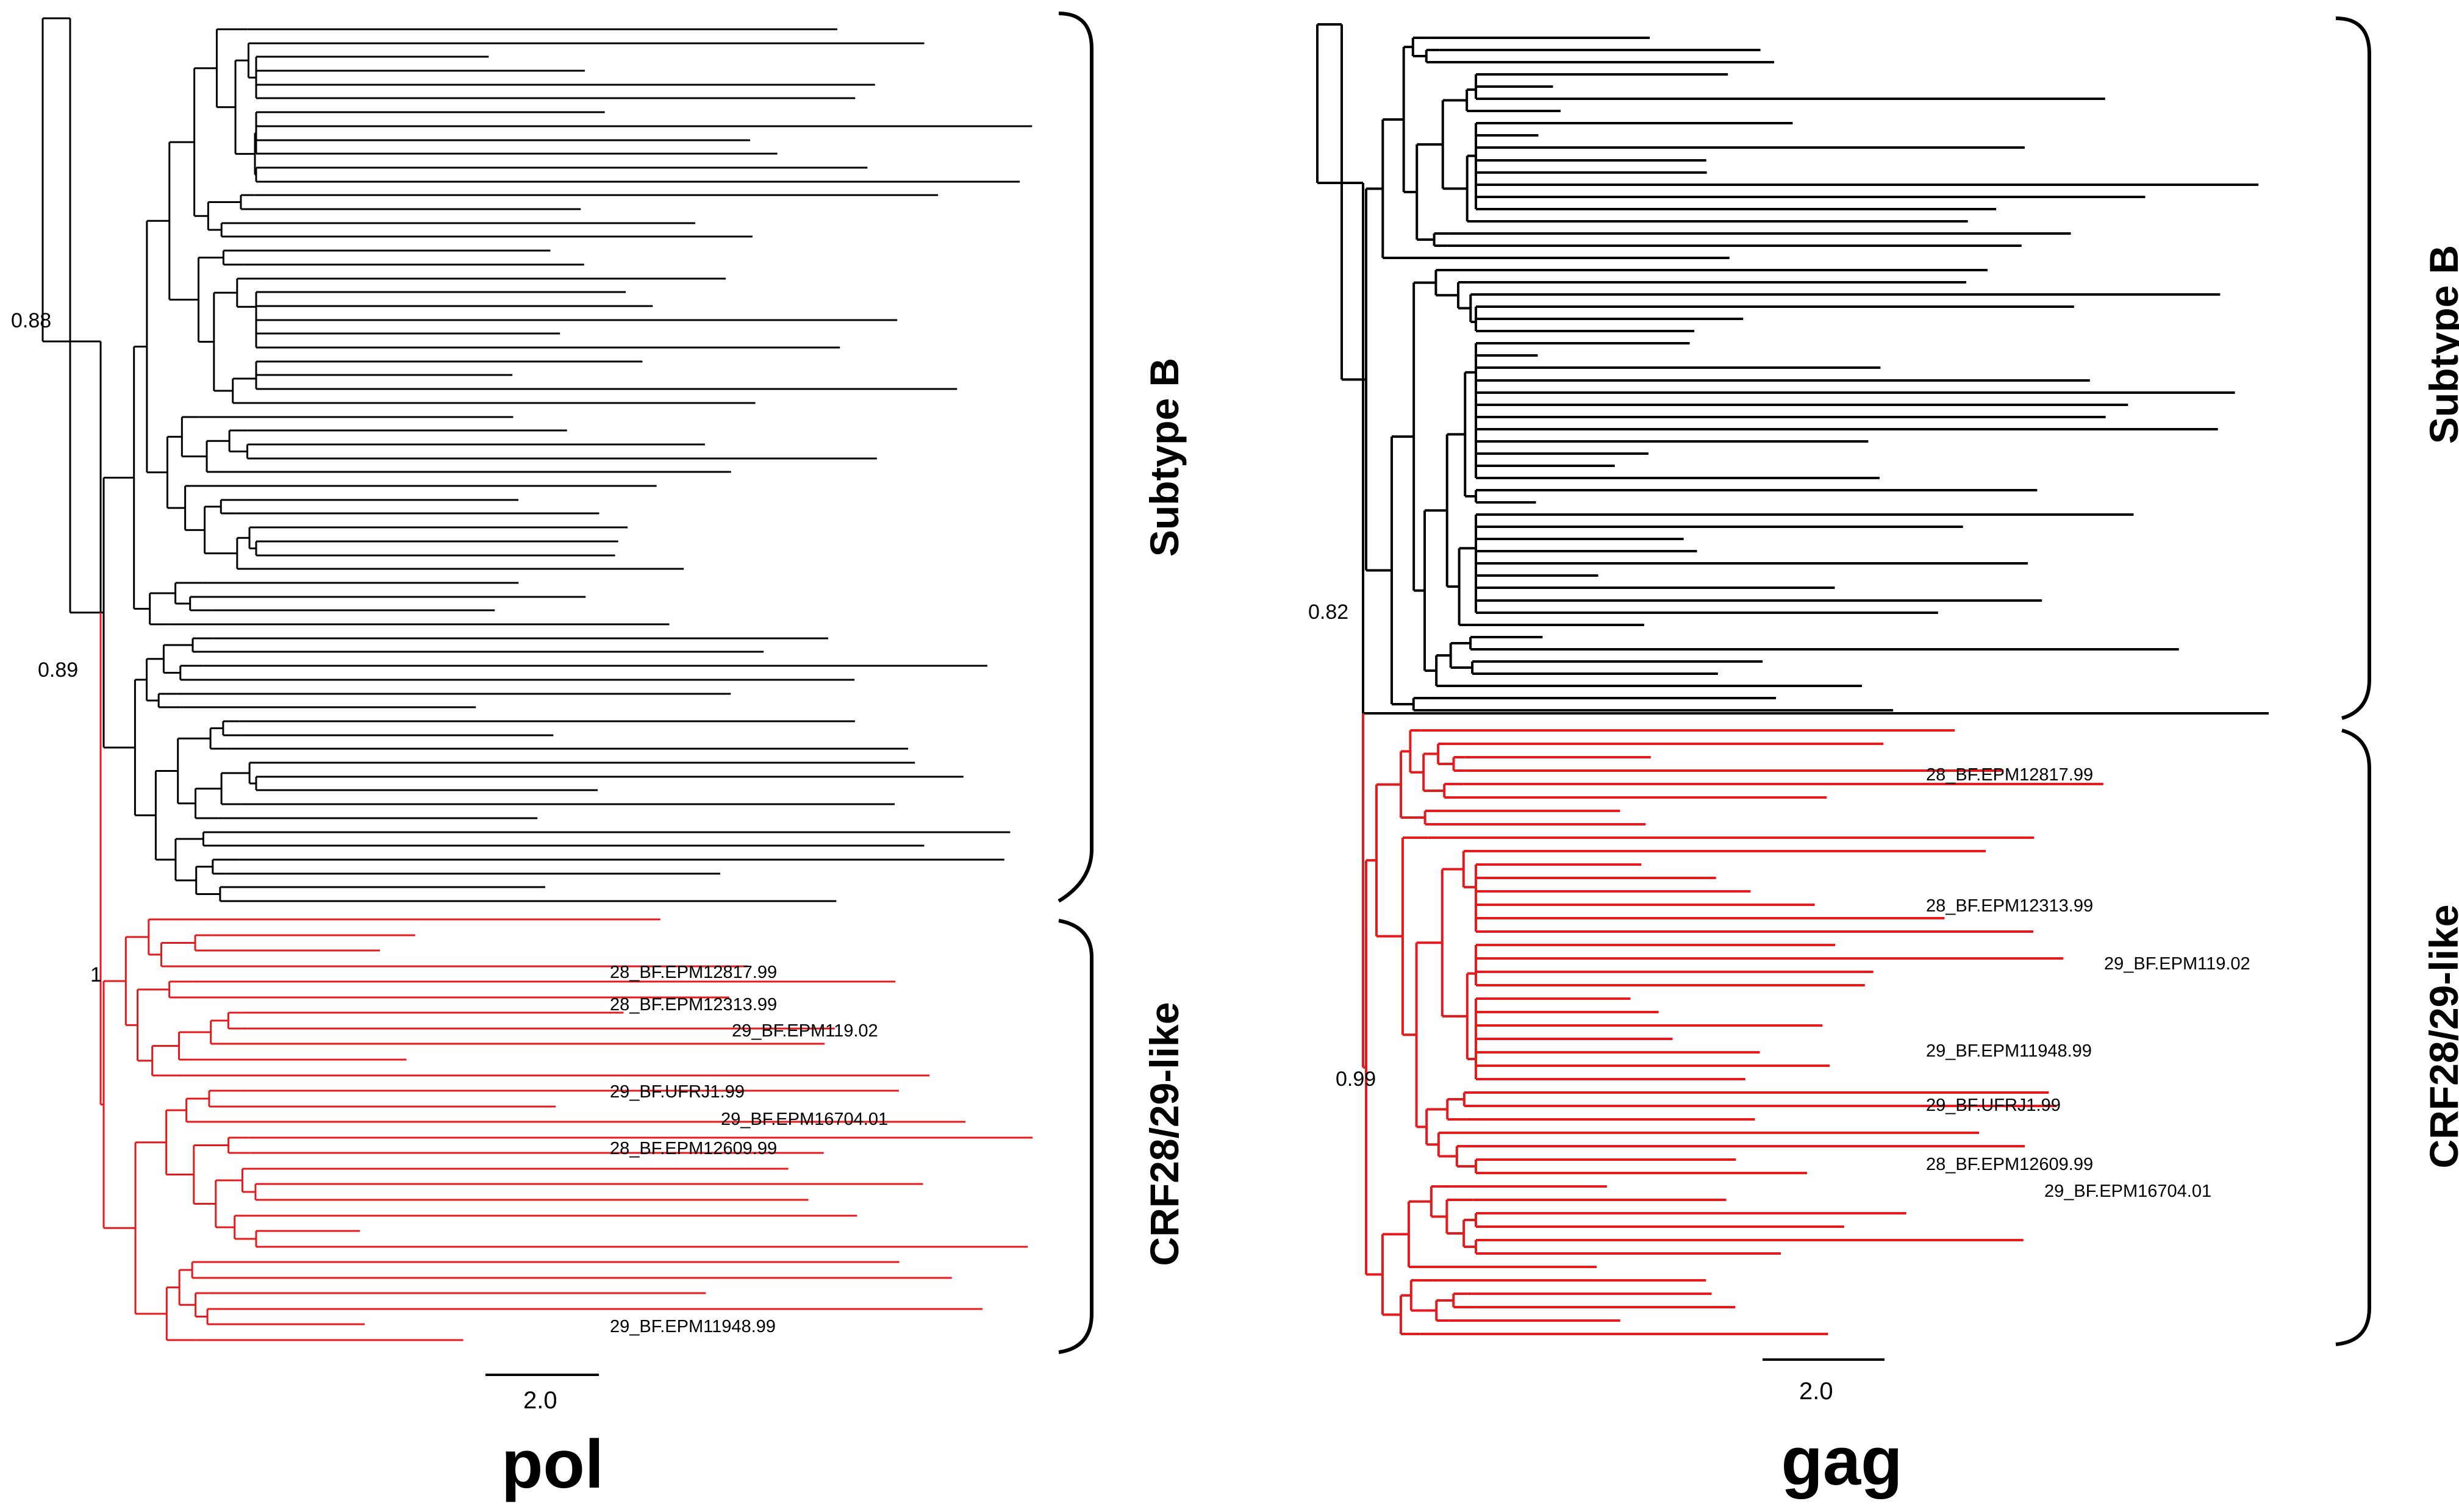  I want to click on gag-subtype-b-label: Subtype B, so click(2440, 344).